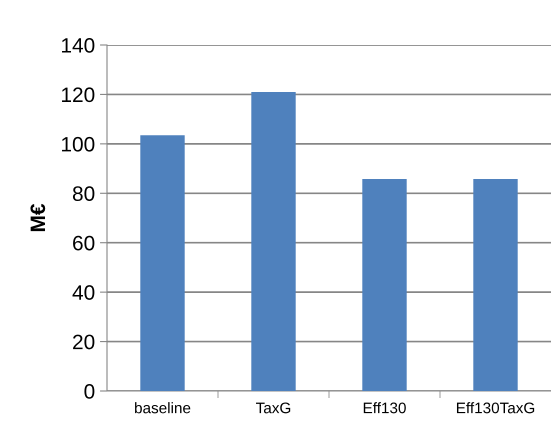 This screenshot has height=434, width=551. What do you see at coordinates (83, 243) in the screenshot?
I see `y-tick-label: 60` at bounding box center [83, 243].